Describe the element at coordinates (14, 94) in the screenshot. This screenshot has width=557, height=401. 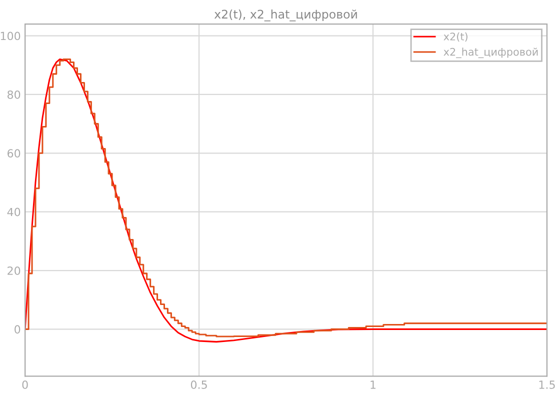
I see `y-tick-label: 80` at that location.